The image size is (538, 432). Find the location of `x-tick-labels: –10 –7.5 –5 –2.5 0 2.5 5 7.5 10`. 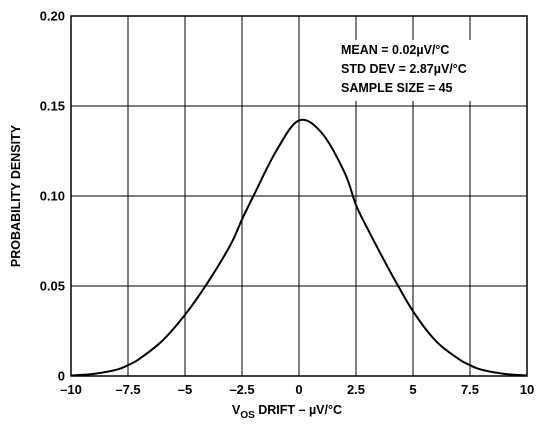

x-tick-labels: –10 –7.5 –5 –2.5 0 2.5 5 7.5 10 is located at coordinates (297, 389).